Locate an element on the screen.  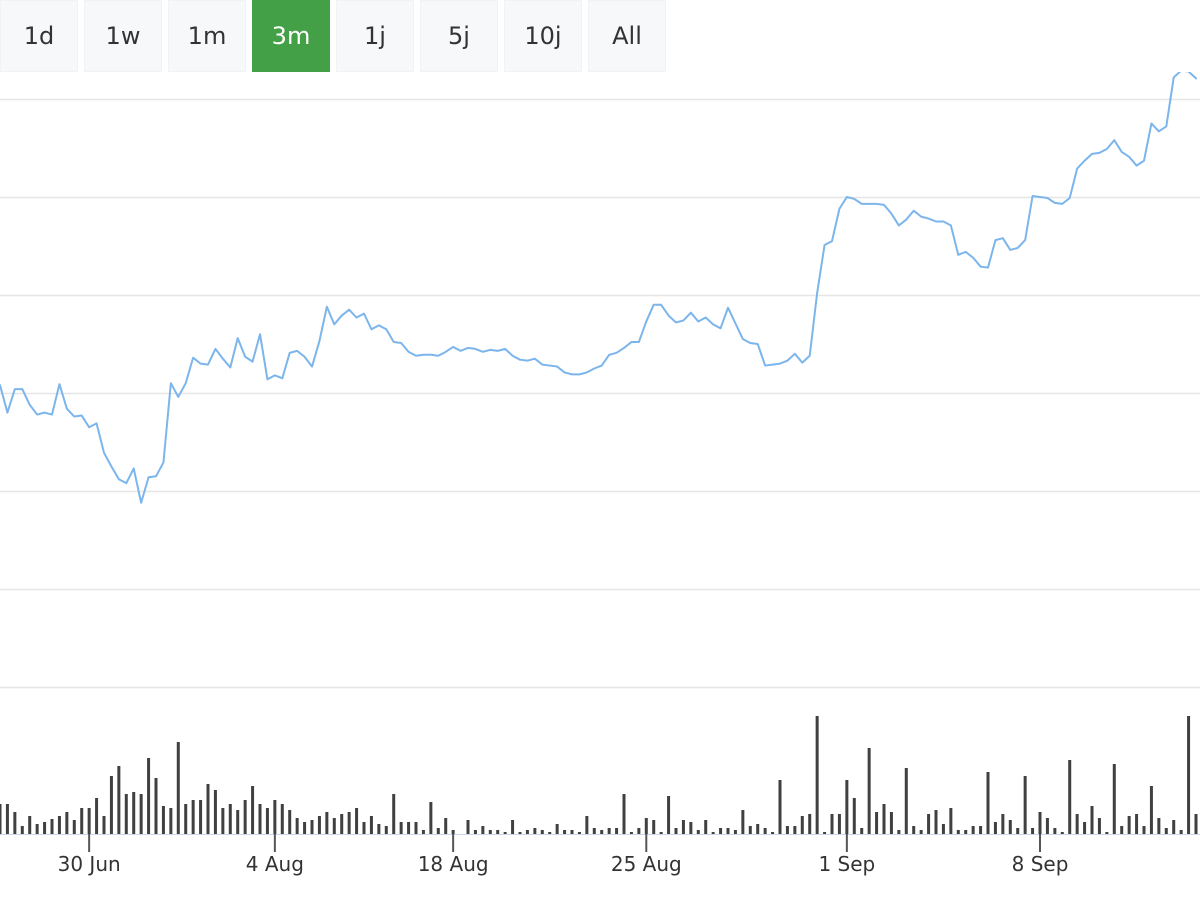
range-button-1d: 1d is located at coordinates (39, 36).